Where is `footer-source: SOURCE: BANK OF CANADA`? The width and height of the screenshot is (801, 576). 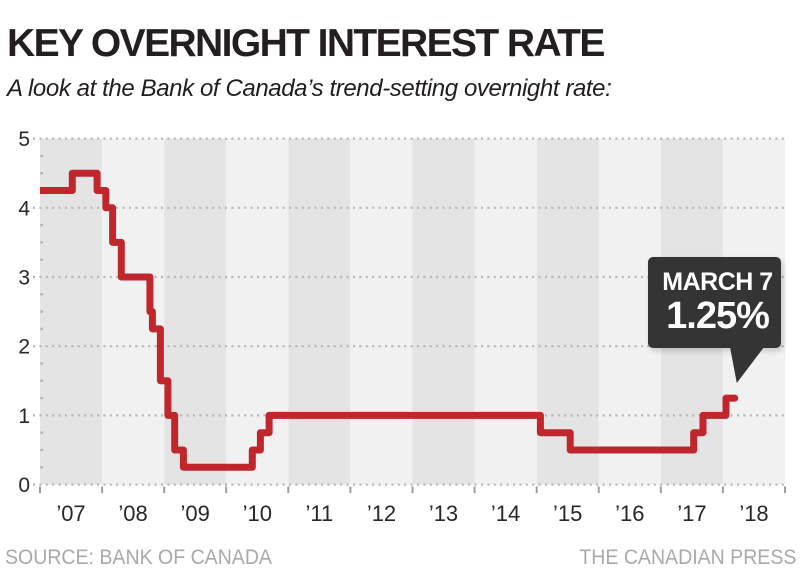
footer-source: SOURCE: BANK OF CANADA is located at coordinates (138, 557).